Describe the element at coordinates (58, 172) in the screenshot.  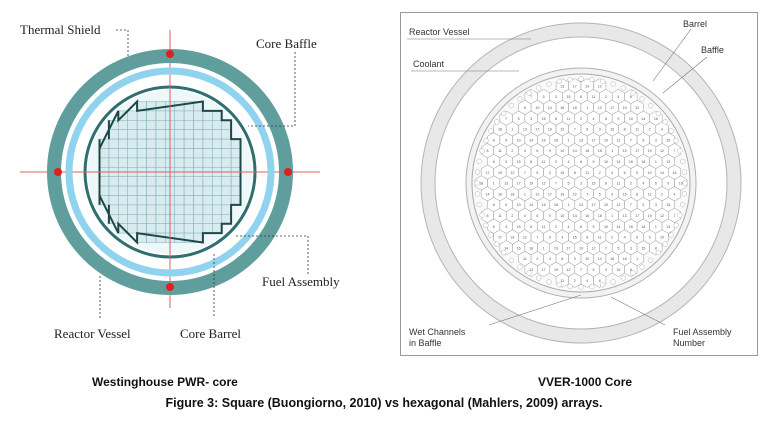
I see `marker-left` at that location.